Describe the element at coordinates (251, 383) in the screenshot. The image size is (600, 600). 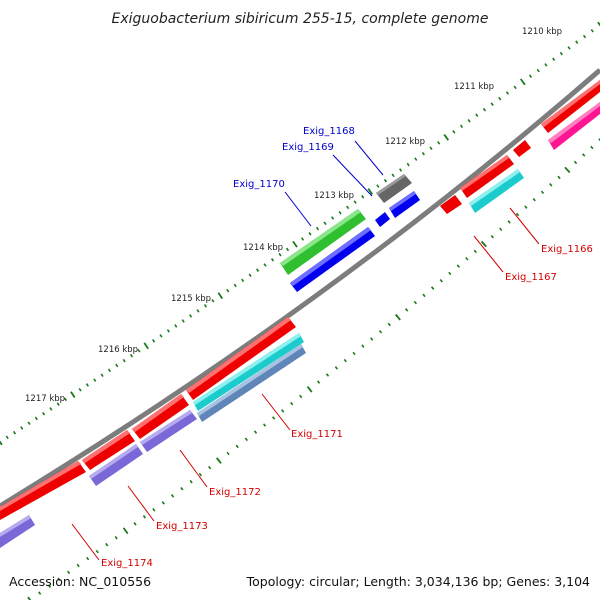
I see `gene-steel-reverse` at that location.